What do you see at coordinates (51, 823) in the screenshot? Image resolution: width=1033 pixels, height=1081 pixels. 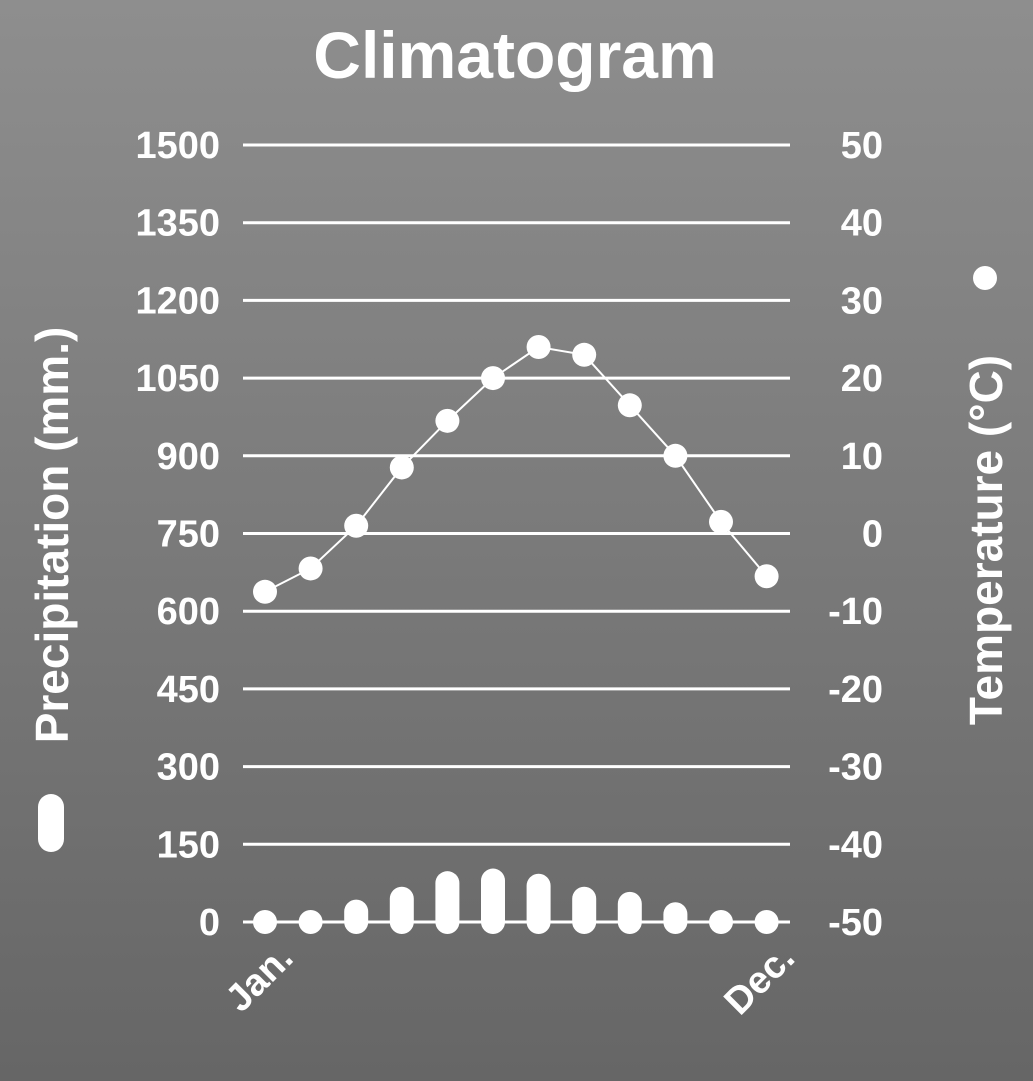 I see `precipitation-legend-symbol` at bounding box center [51, 823].